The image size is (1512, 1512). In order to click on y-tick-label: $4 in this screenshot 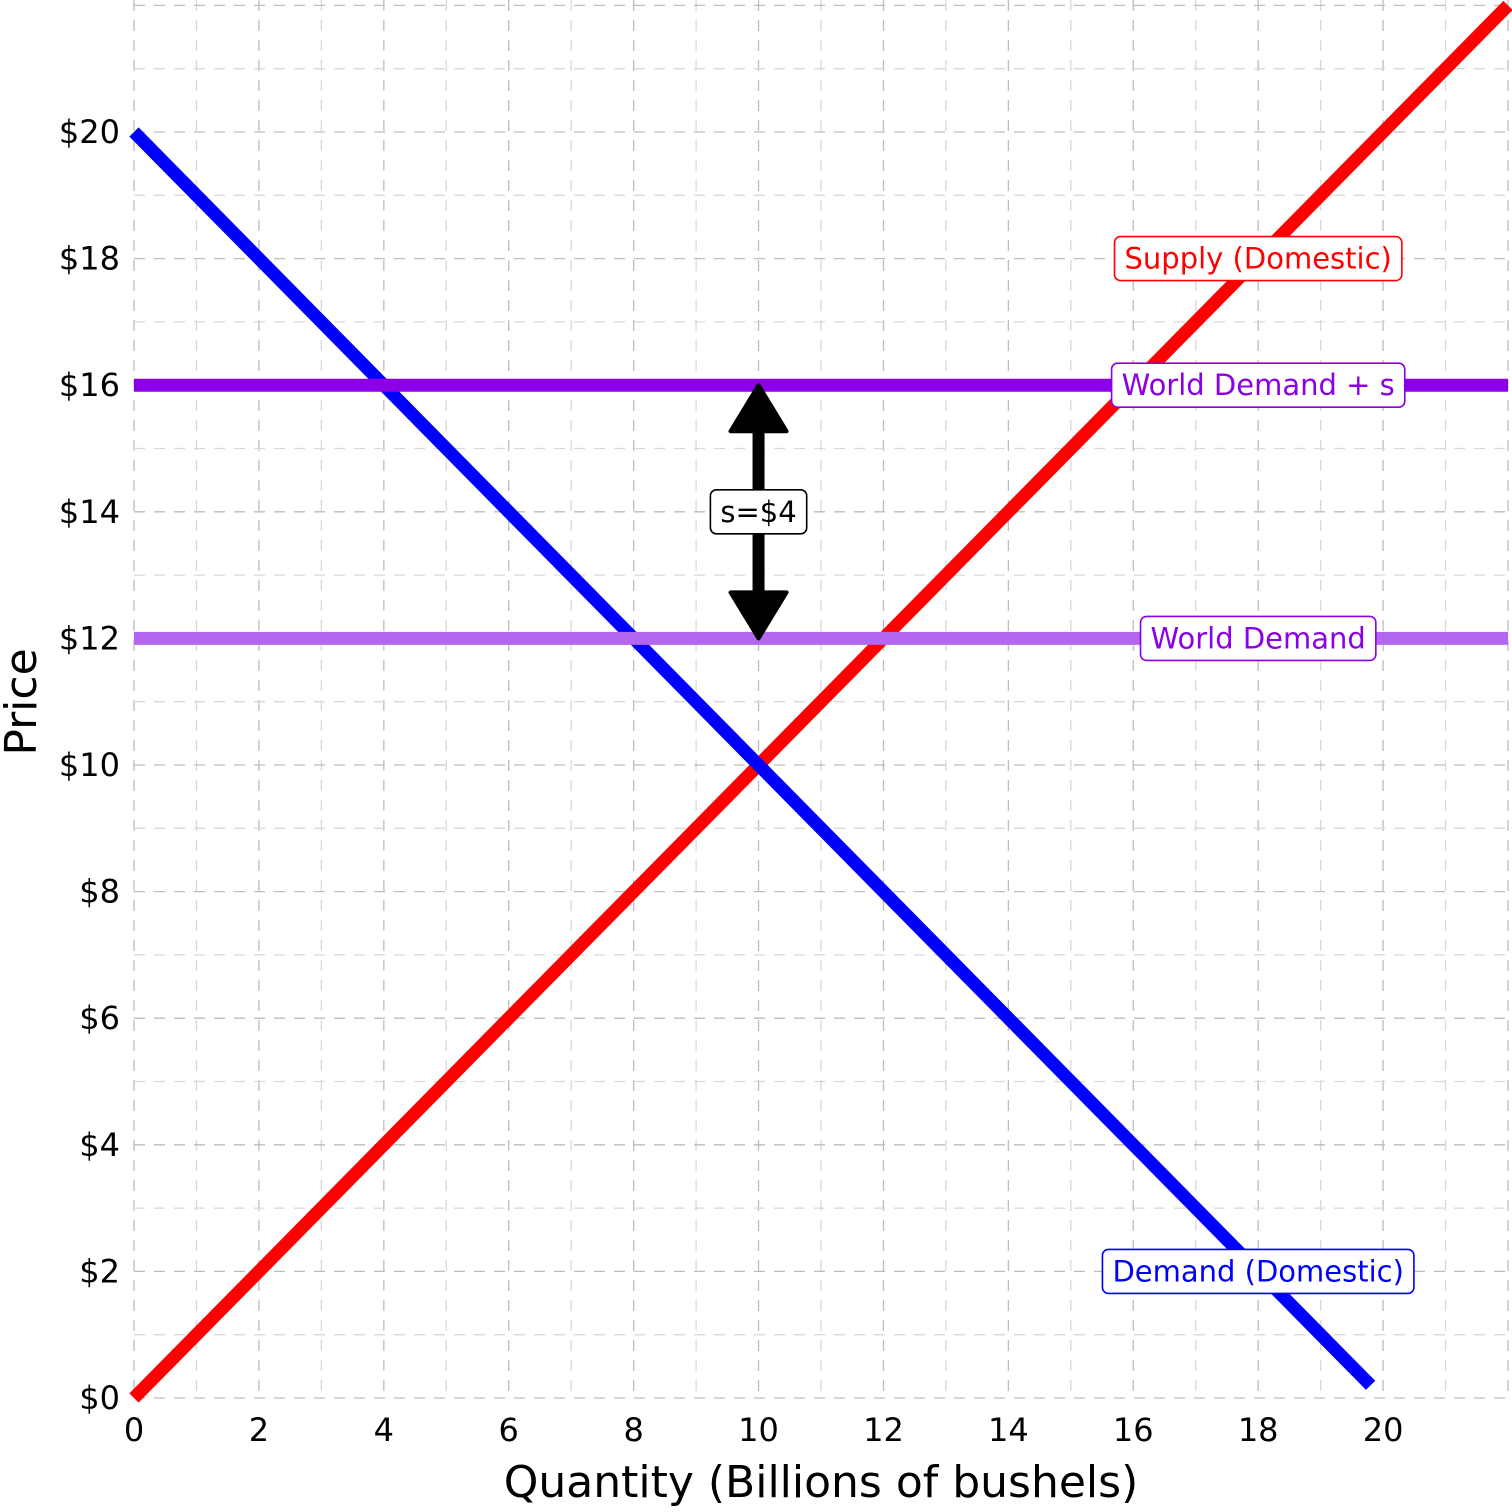, I will do `click(99, 1145)`.